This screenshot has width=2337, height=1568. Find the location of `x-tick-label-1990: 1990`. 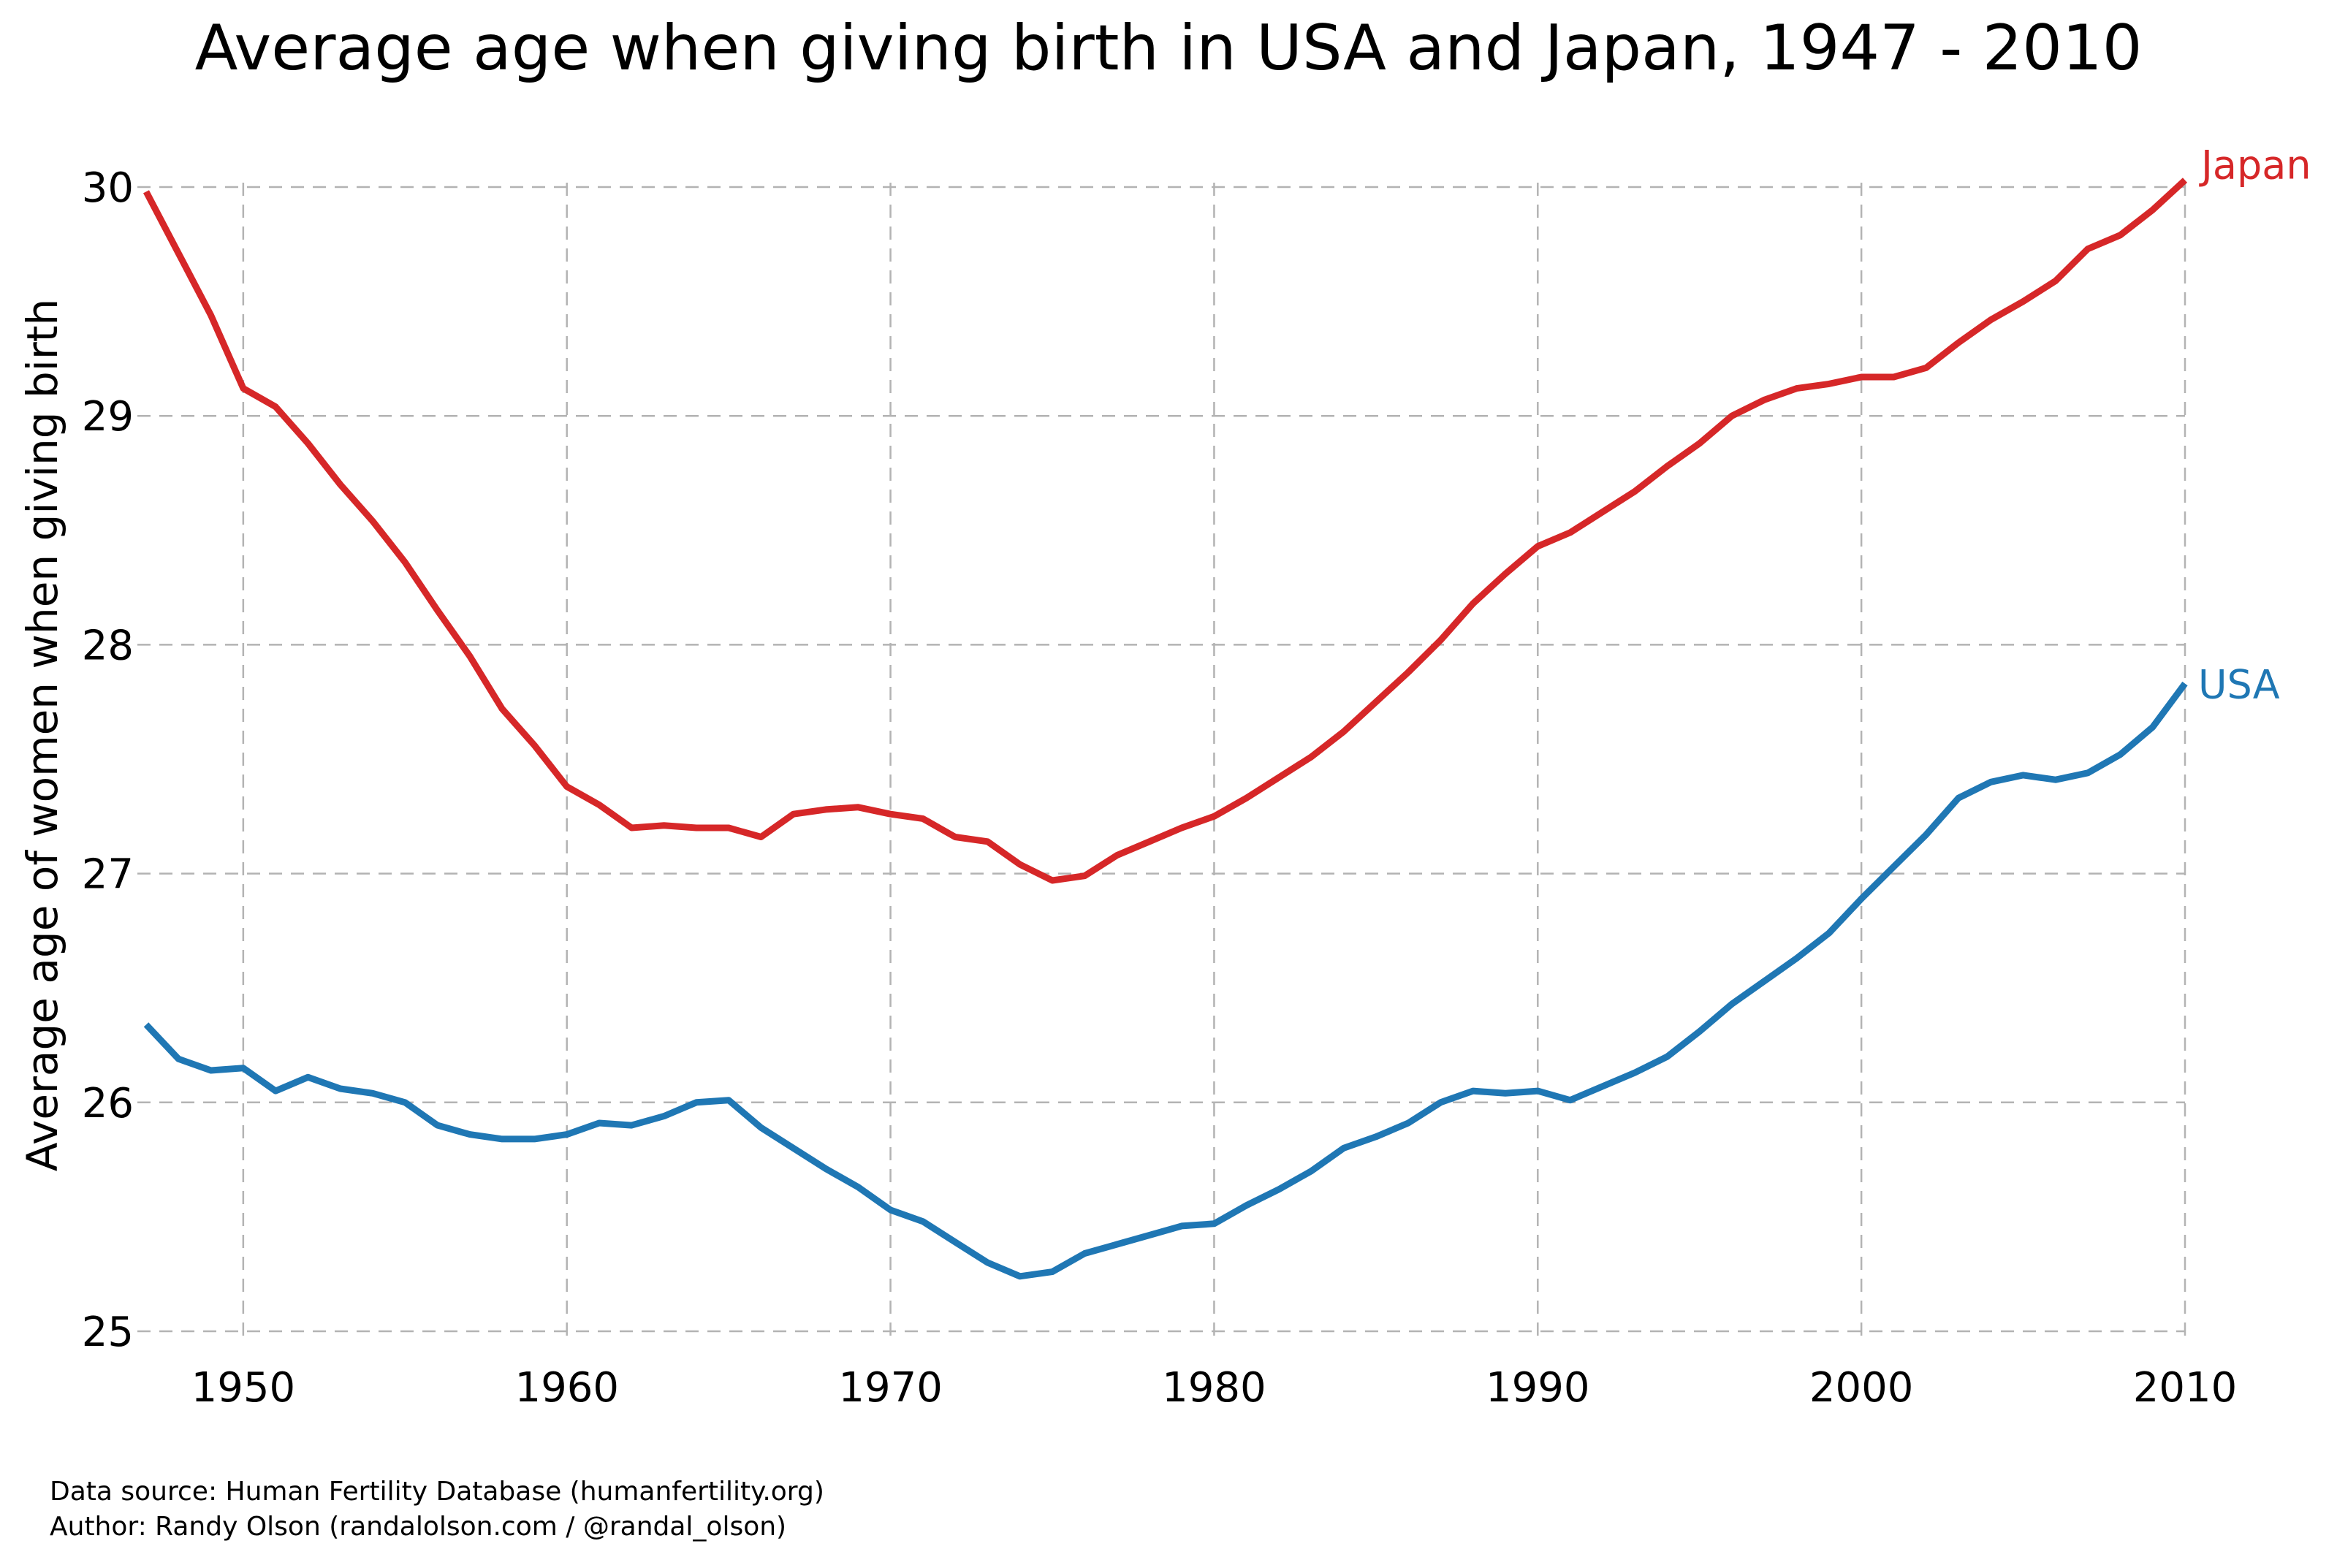

x-tick-label-1990: 1990 is located at coordinates (1538, 1388).